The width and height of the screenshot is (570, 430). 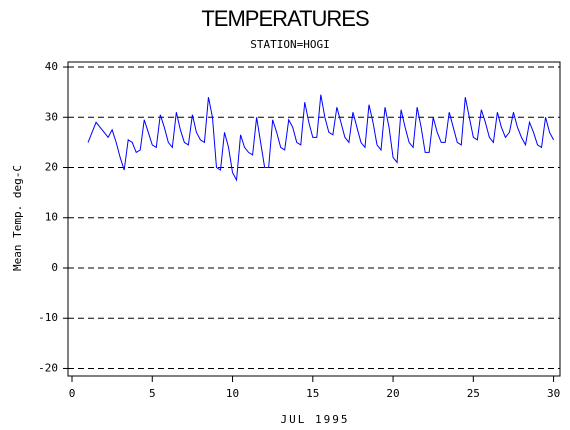 I want to click on x-tick-label: 10, so click(x=232, y=393).